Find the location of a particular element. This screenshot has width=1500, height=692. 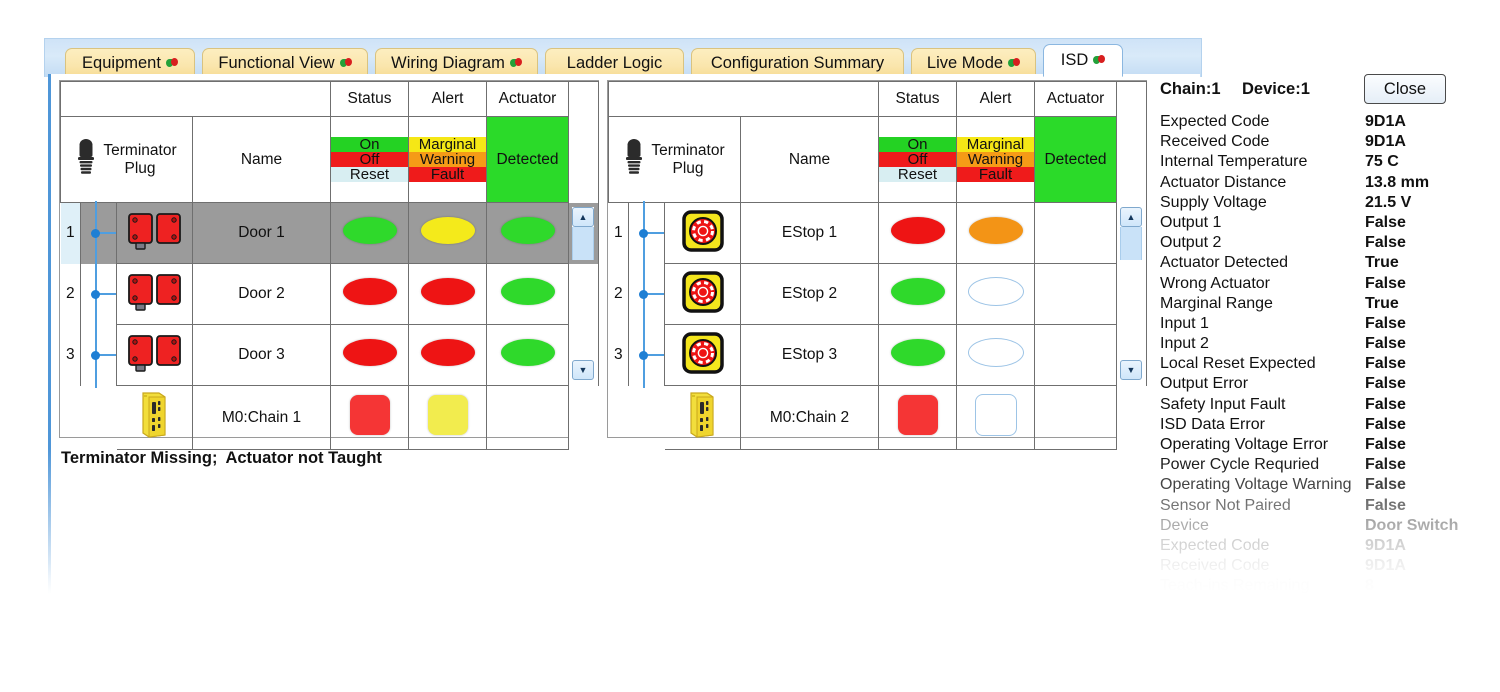

legend-state-marginal: Marginal is located at coordinates (995, 144).